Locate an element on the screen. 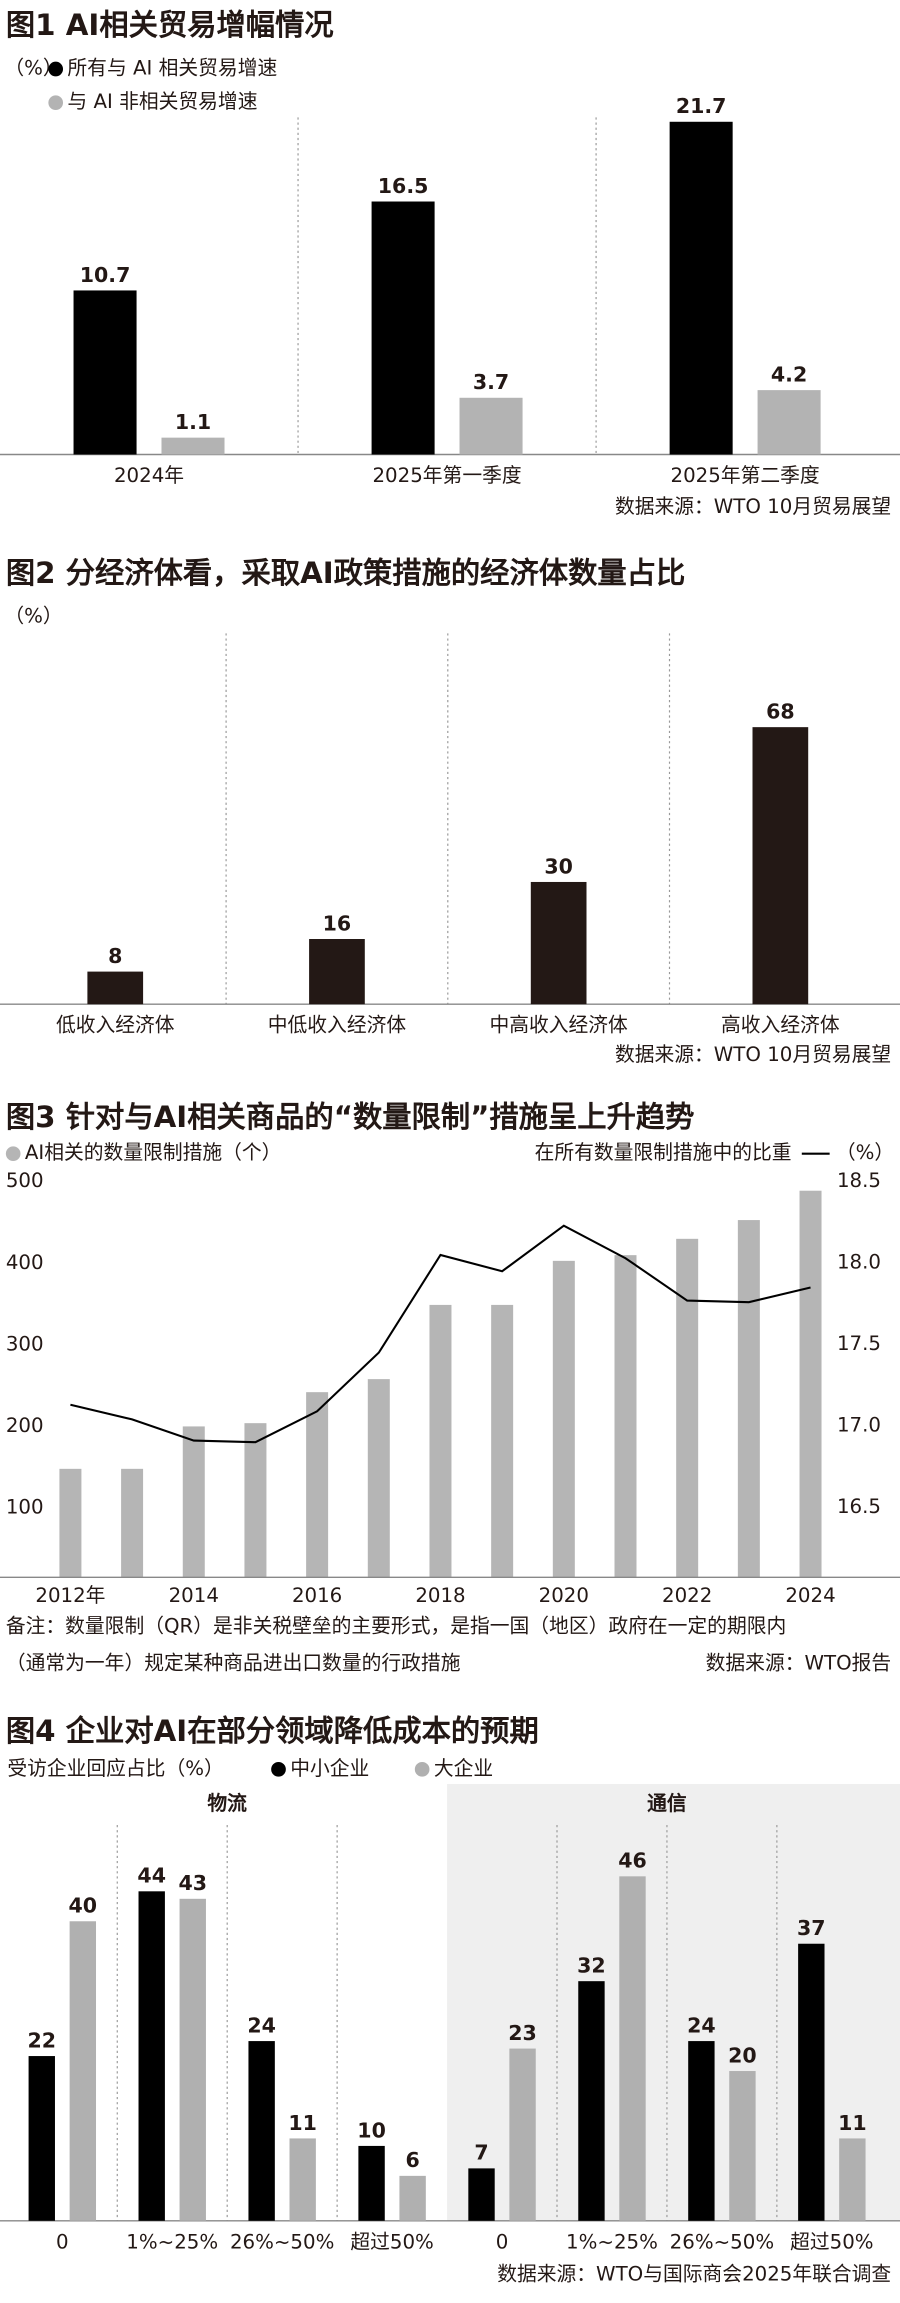 The height and width of the screenshot is (2303, 900). value-label: 10.7 is located at coordinates (105, 275).